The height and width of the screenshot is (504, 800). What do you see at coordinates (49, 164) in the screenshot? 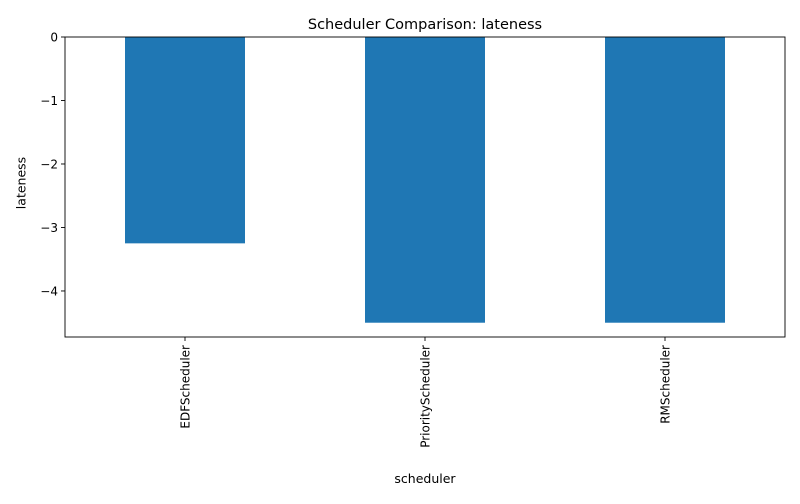
I see `y-tick-label-2: −2` at bounding box center [49, 164].